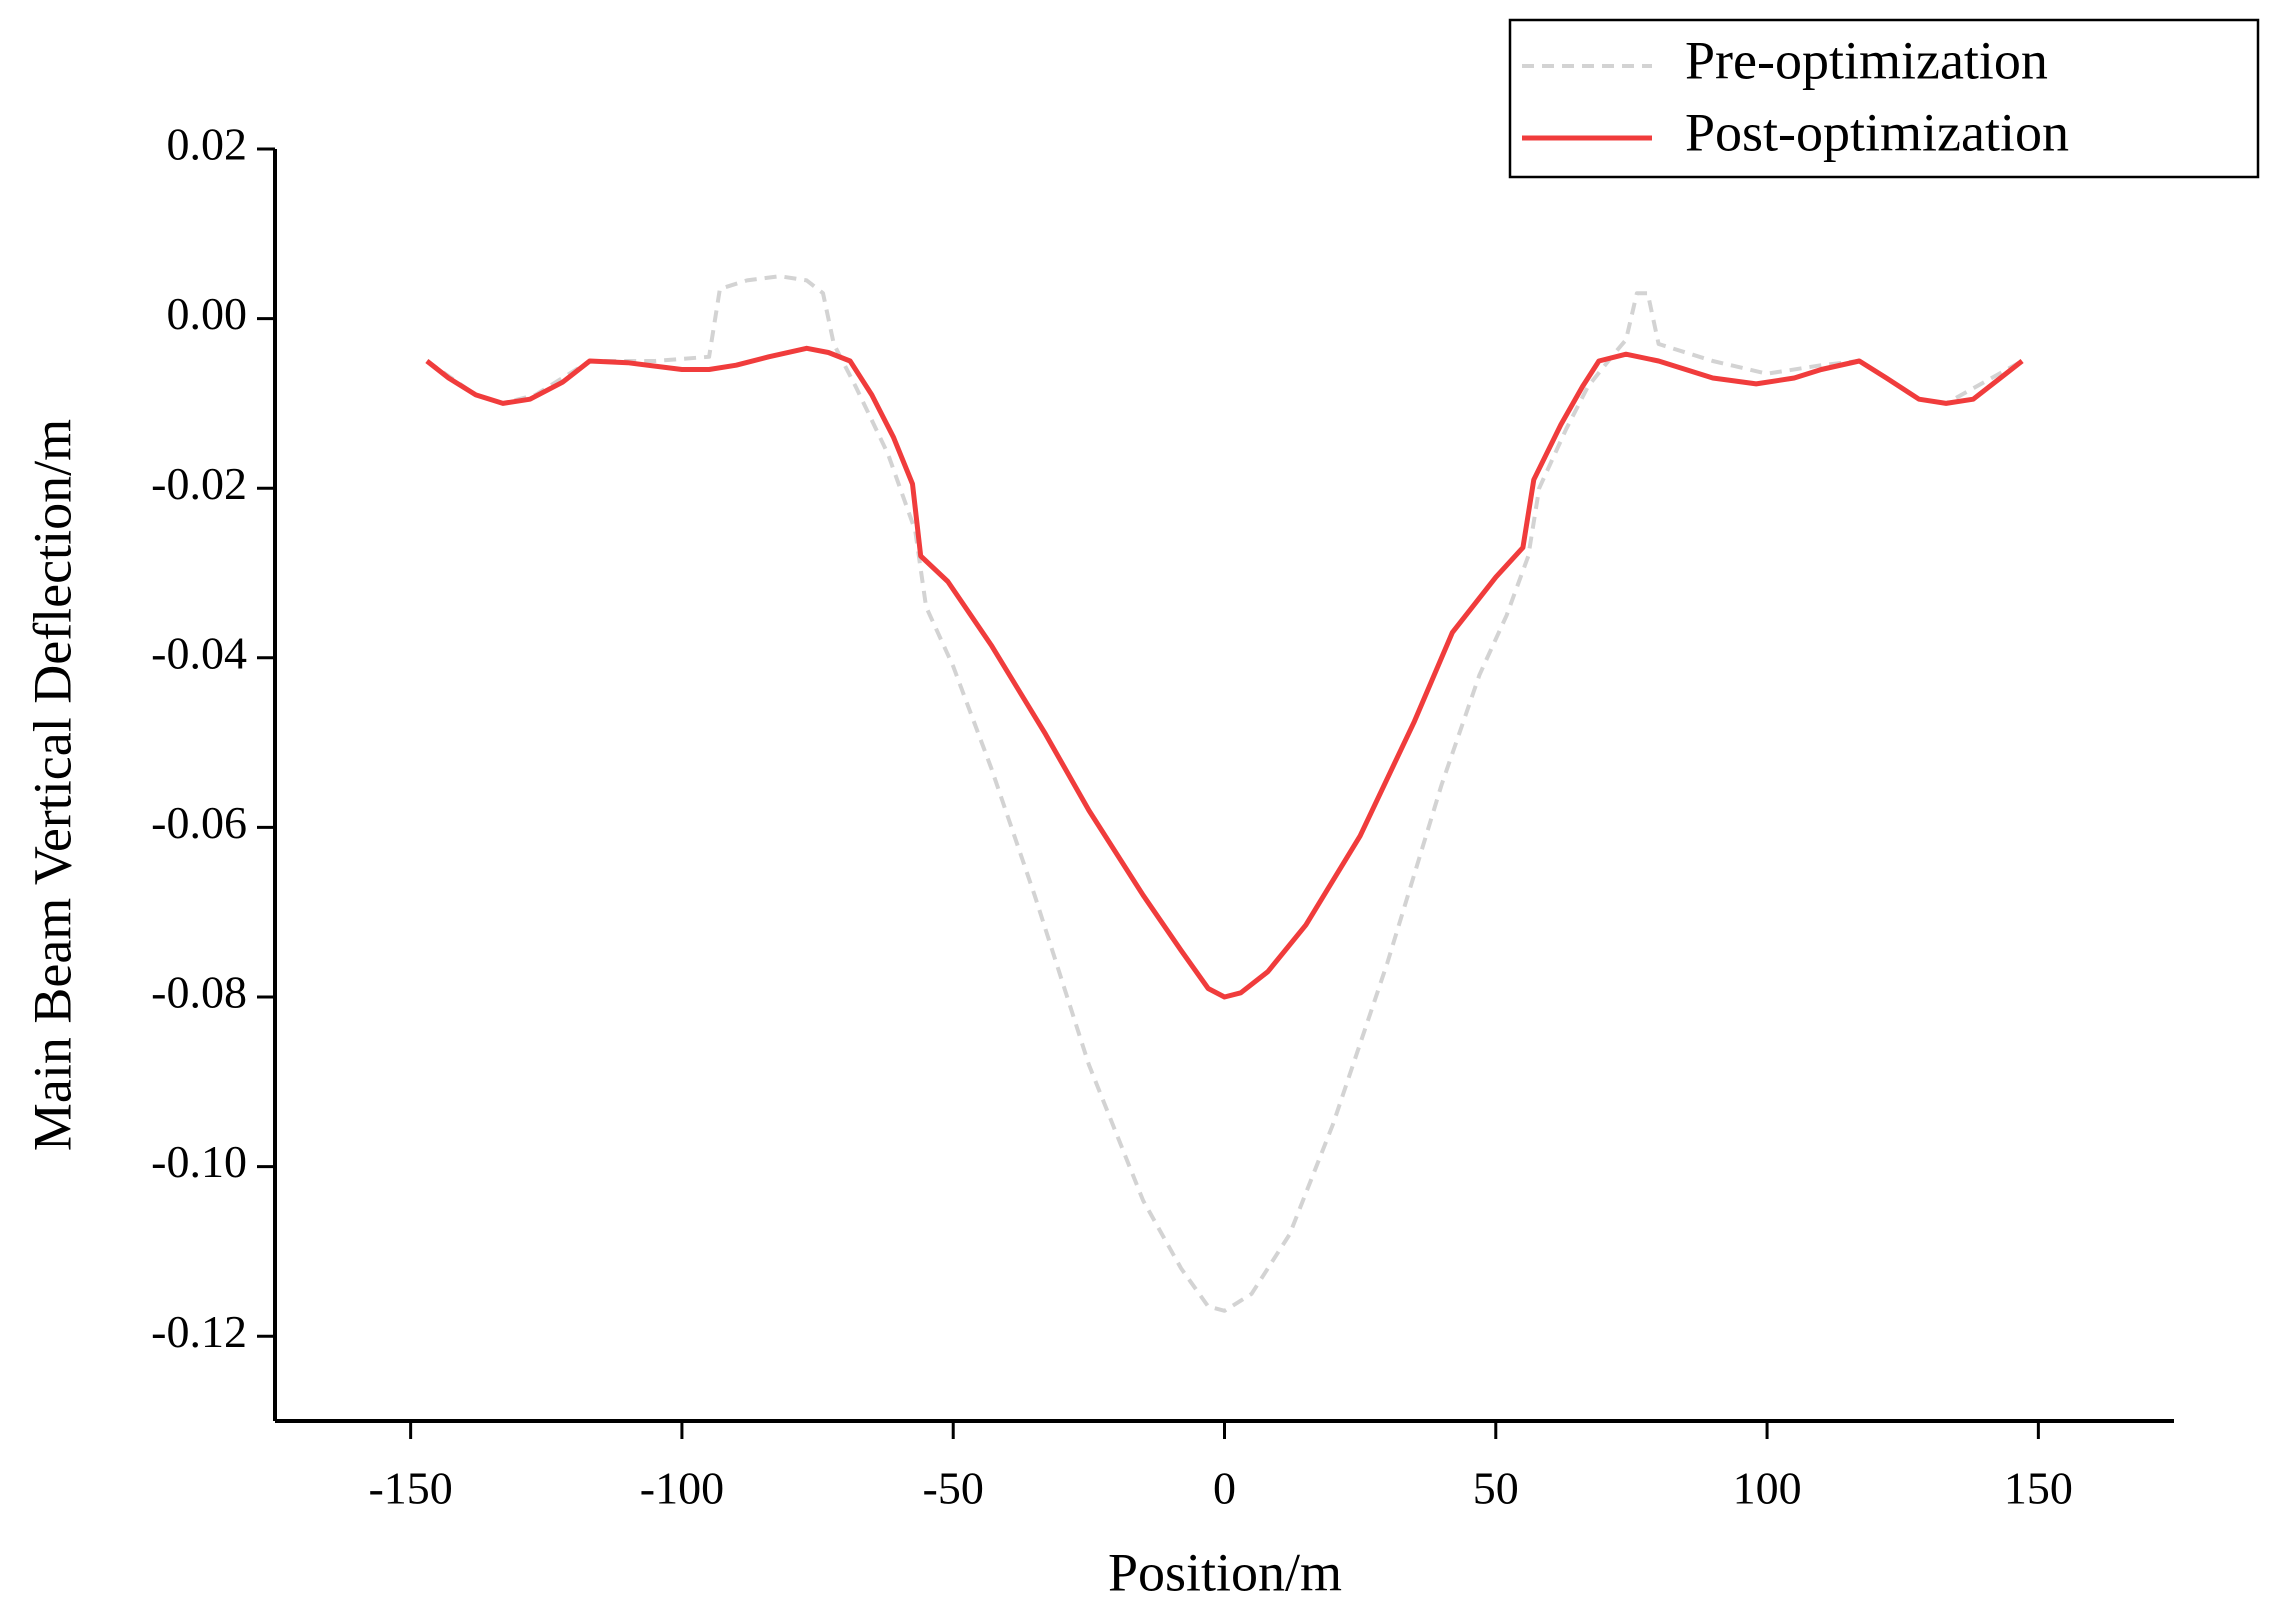  What do you see at coordinates (1866, 60) in the screenshot?
I see `legend-label: Pre-optimization` at bounding box center [1866, 60].